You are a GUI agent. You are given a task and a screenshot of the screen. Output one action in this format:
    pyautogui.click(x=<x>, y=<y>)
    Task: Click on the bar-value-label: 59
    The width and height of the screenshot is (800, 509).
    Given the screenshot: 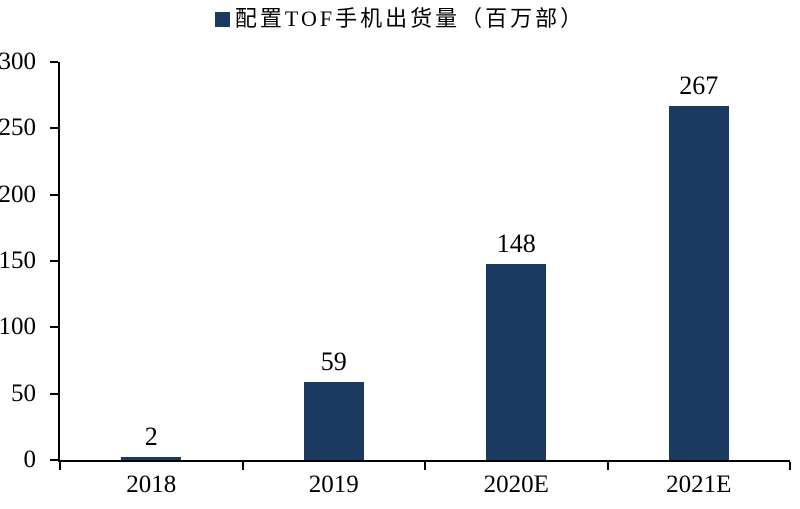 What is the action you would take?
    pyautogui.click(x=333, y=361)
    